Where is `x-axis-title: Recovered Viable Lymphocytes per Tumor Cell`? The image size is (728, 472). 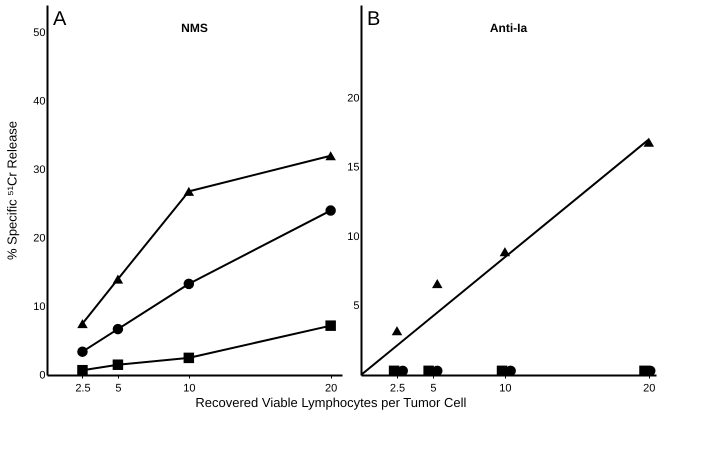
x-axis-title: Recovered Viable Lymphocytes per Tumor Cell is located at coordinates (330, 402).